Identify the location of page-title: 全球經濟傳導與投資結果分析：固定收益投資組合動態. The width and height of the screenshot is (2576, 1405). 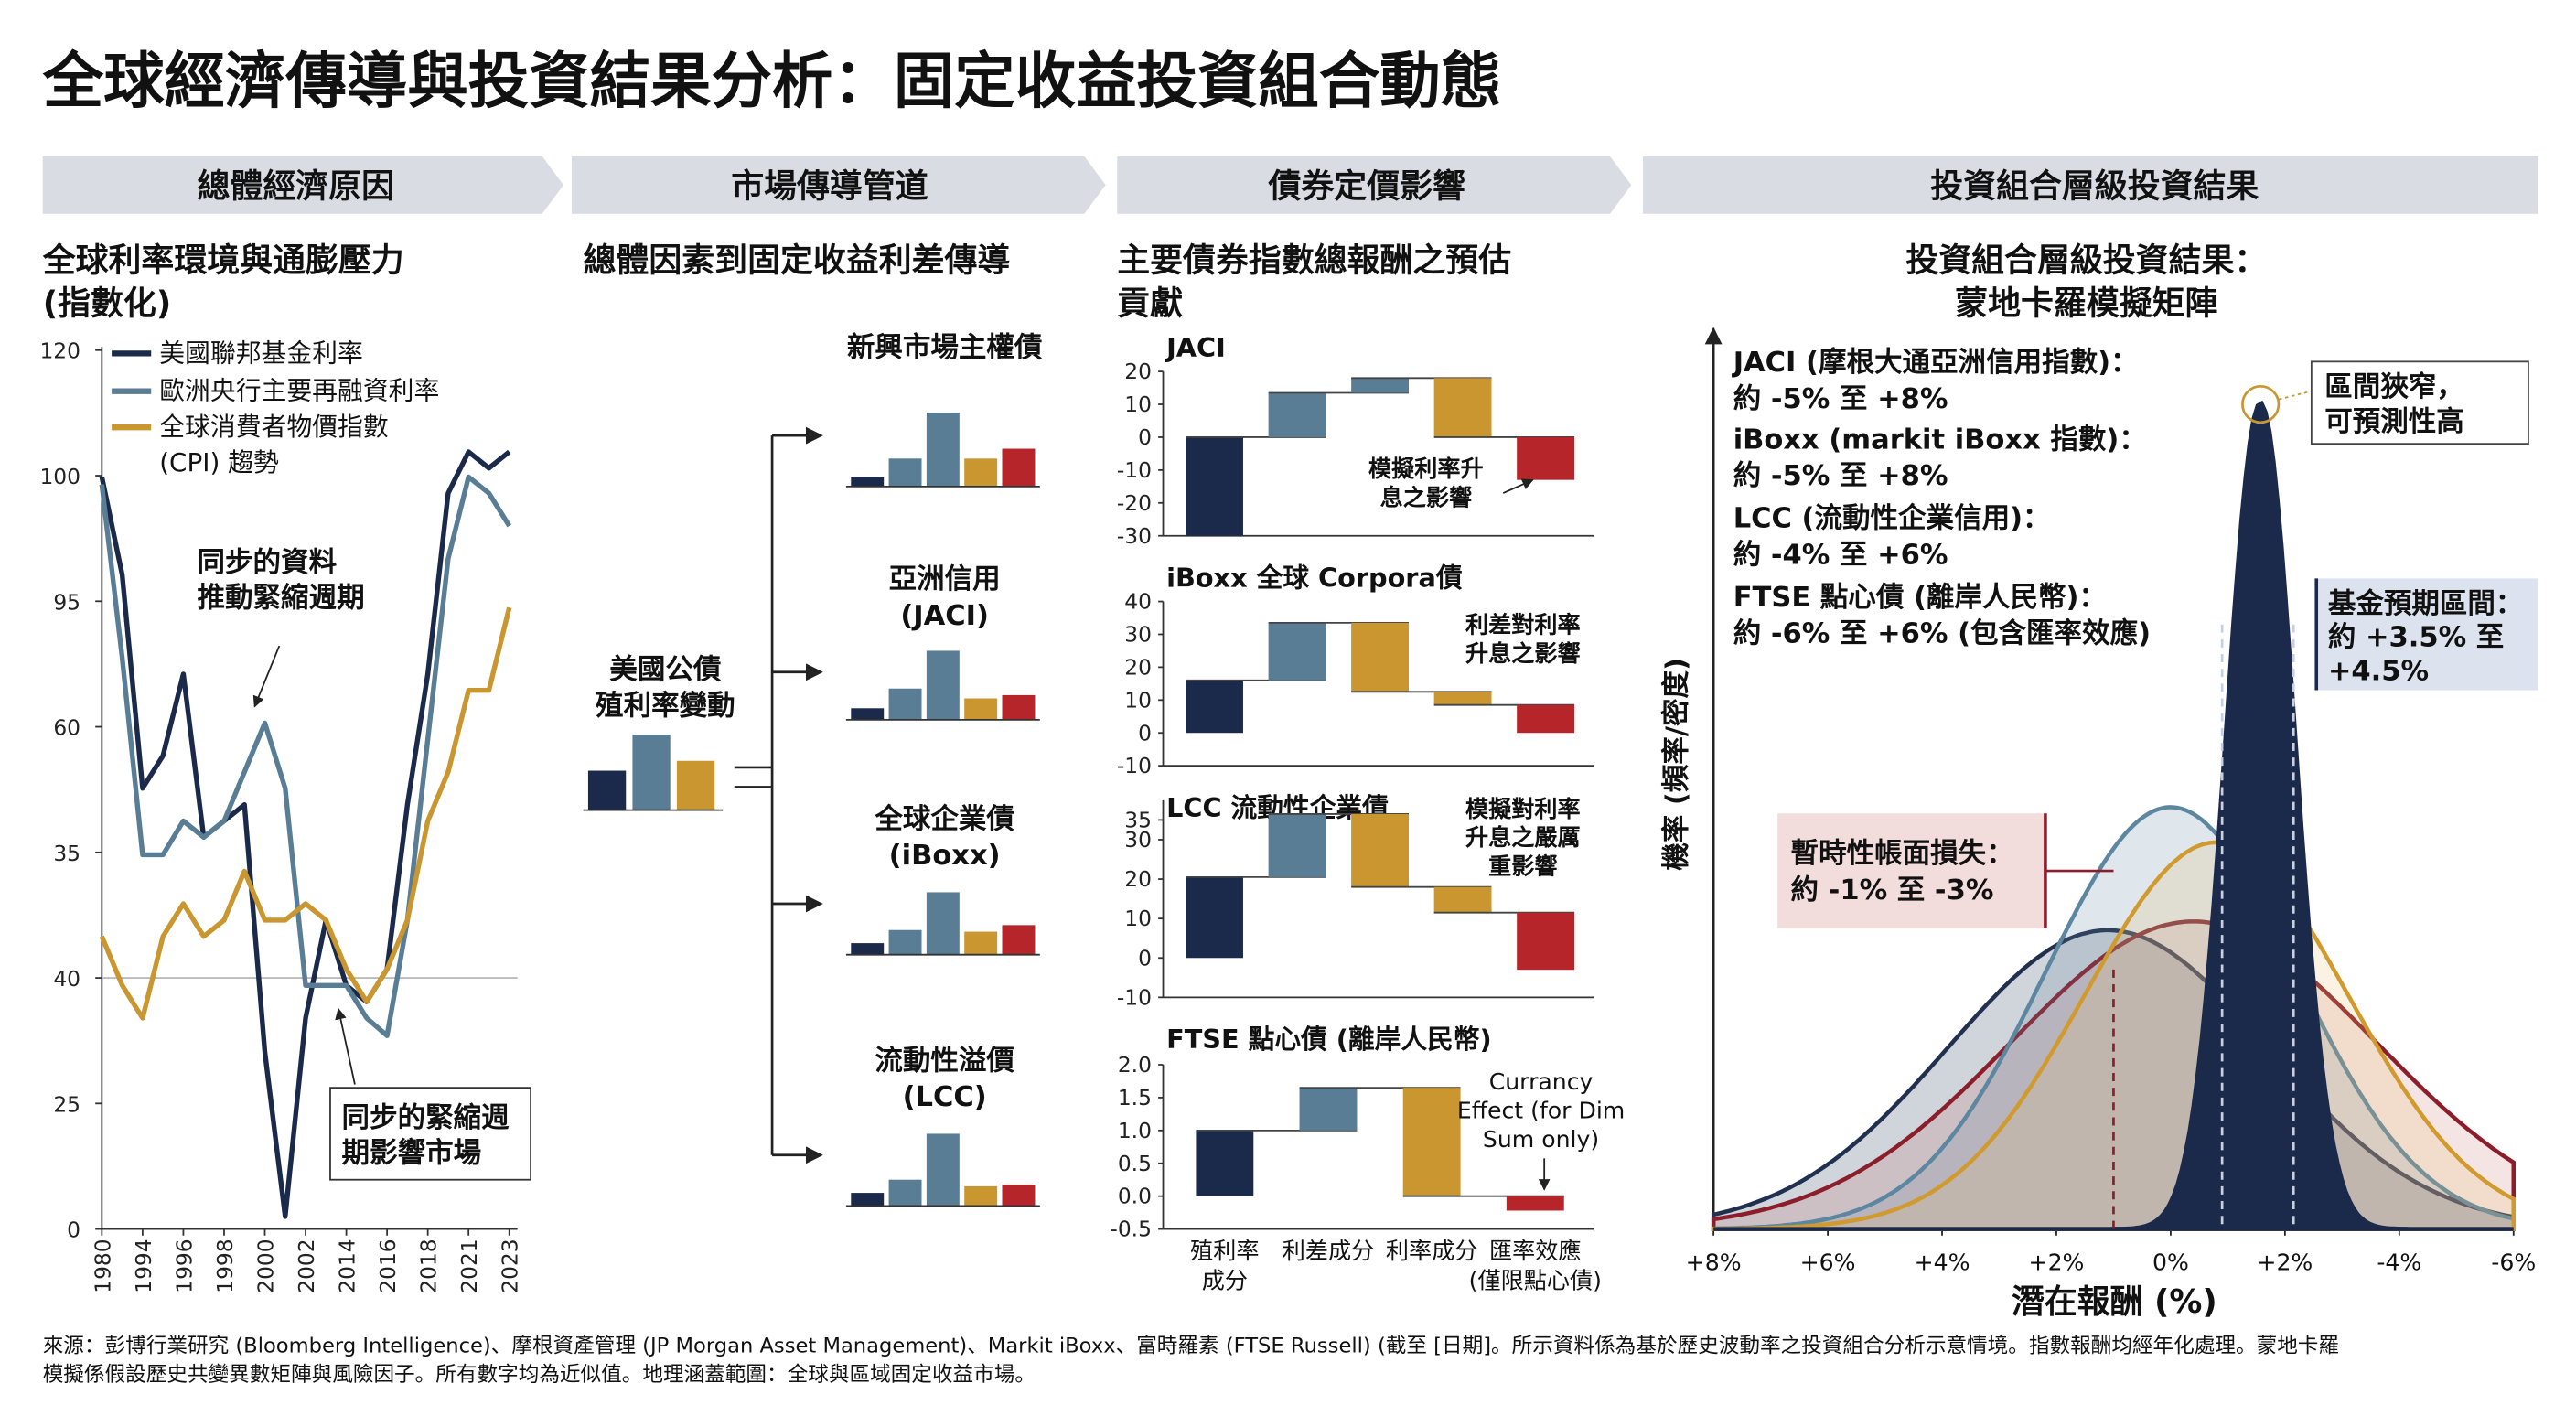
(772, 81).